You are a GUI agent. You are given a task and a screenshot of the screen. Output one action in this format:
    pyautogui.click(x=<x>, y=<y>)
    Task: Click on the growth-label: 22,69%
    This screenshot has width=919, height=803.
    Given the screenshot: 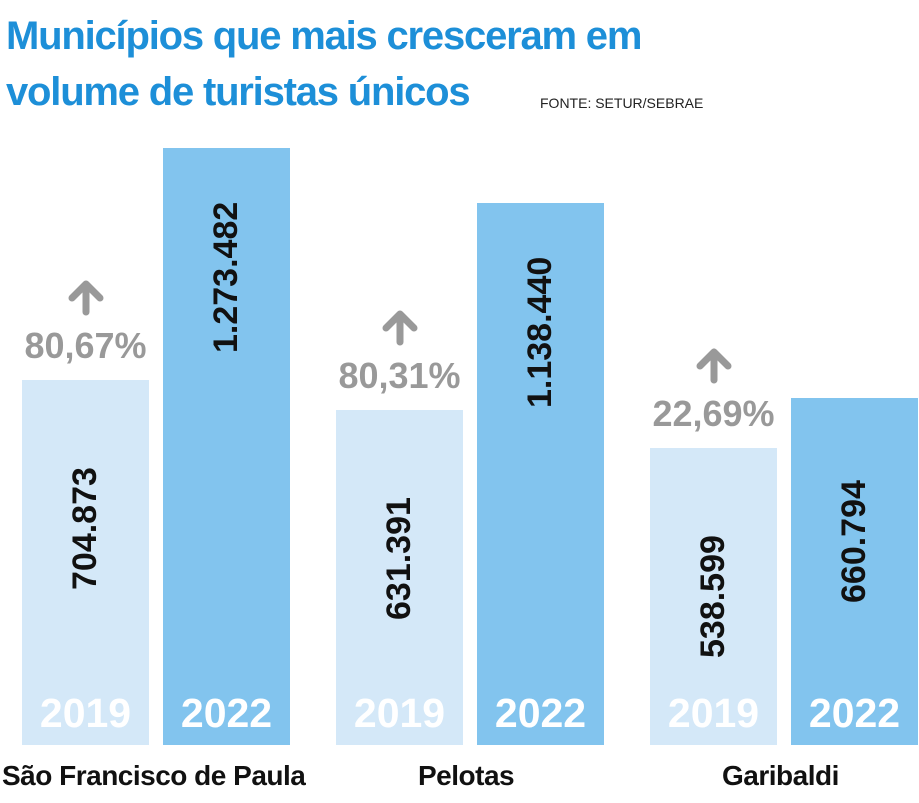 What is the action you would take?
    pyautogui.click(x=713, y=413)
    